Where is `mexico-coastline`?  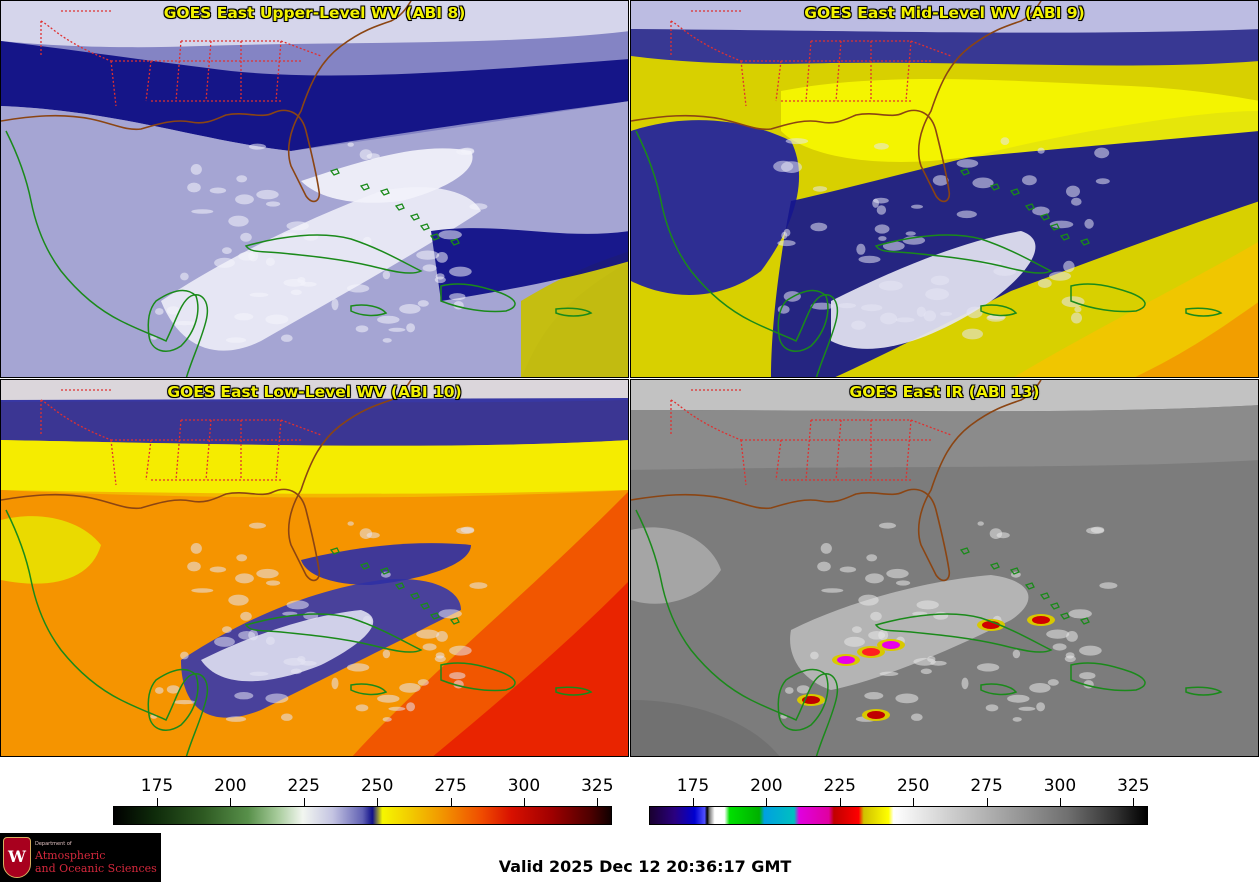 mexico-coastline is located at coordinates (106, 632).